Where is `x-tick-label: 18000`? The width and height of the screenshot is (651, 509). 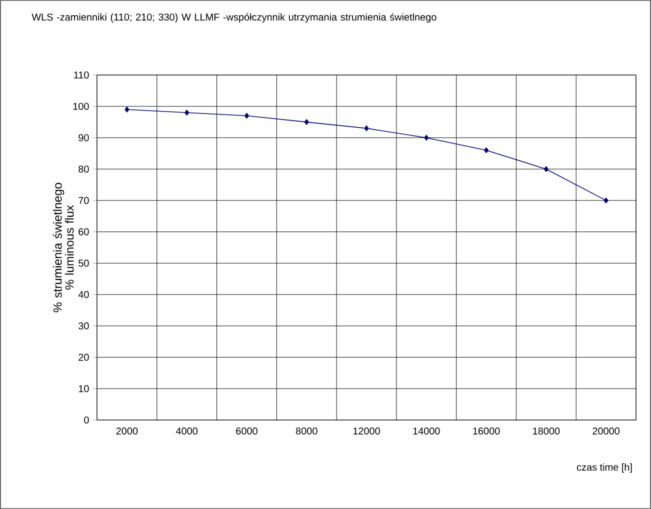 x-tick-label: 18000 is located at coordinates (546, 431).